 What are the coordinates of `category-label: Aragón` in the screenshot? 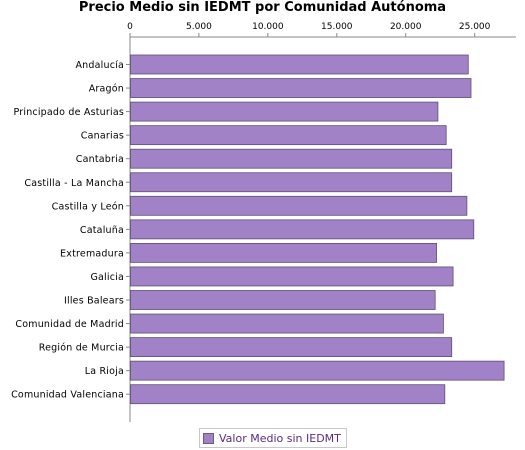 It's located at (106, 89).